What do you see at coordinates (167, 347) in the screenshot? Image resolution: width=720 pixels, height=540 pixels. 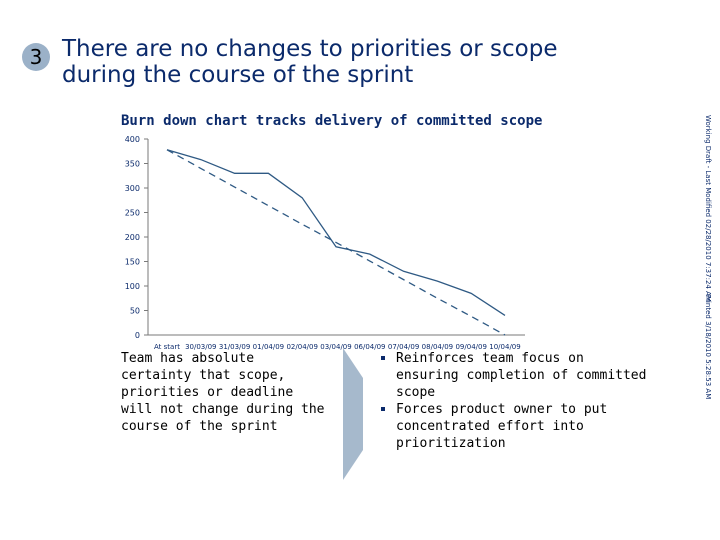 I see `x-tick-label: At start` at bounding box center [167, 347].